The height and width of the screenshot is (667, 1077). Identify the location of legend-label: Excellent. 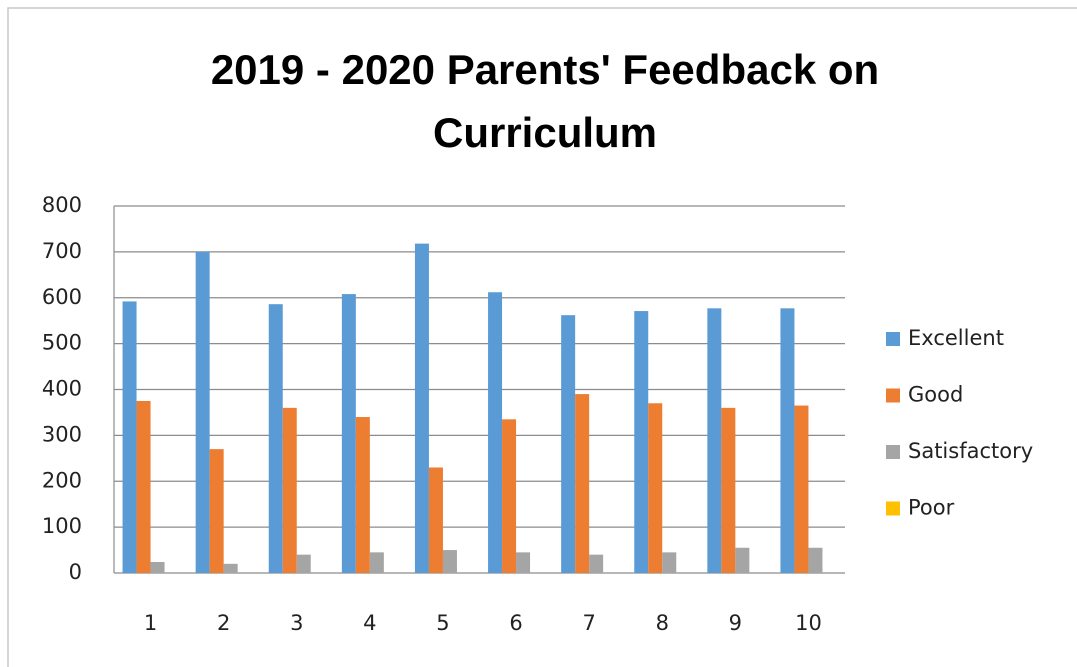
(956, 338).